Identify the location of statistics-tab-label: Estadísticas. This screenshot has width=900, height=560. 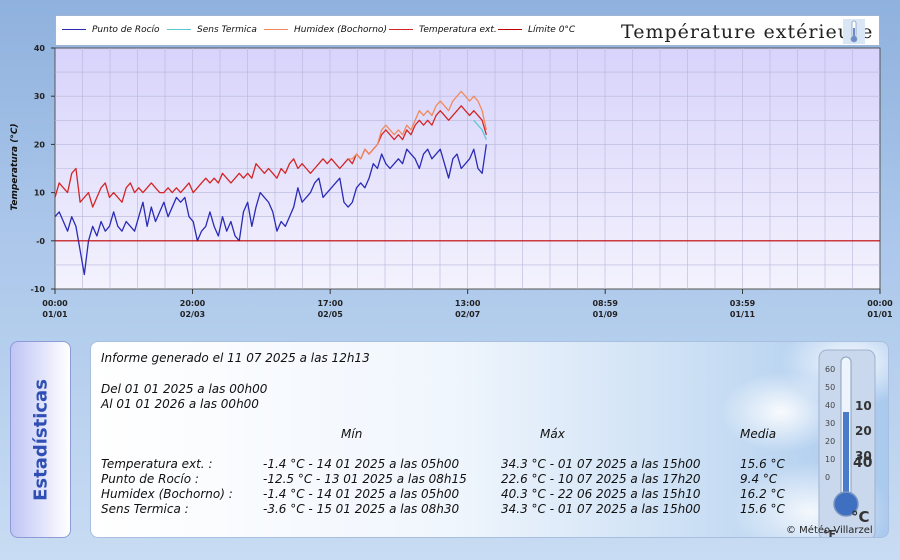
(40, 439).